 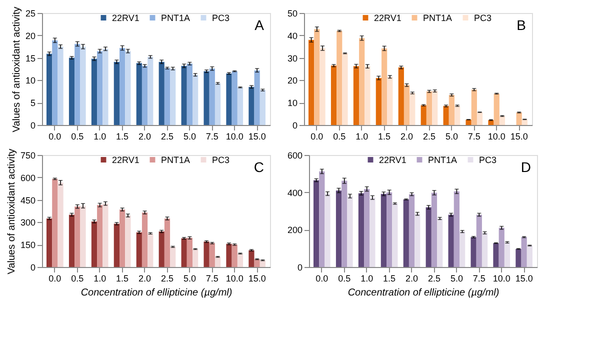 I want to click on y-tick-label: 450, so click(x=28, y=200).